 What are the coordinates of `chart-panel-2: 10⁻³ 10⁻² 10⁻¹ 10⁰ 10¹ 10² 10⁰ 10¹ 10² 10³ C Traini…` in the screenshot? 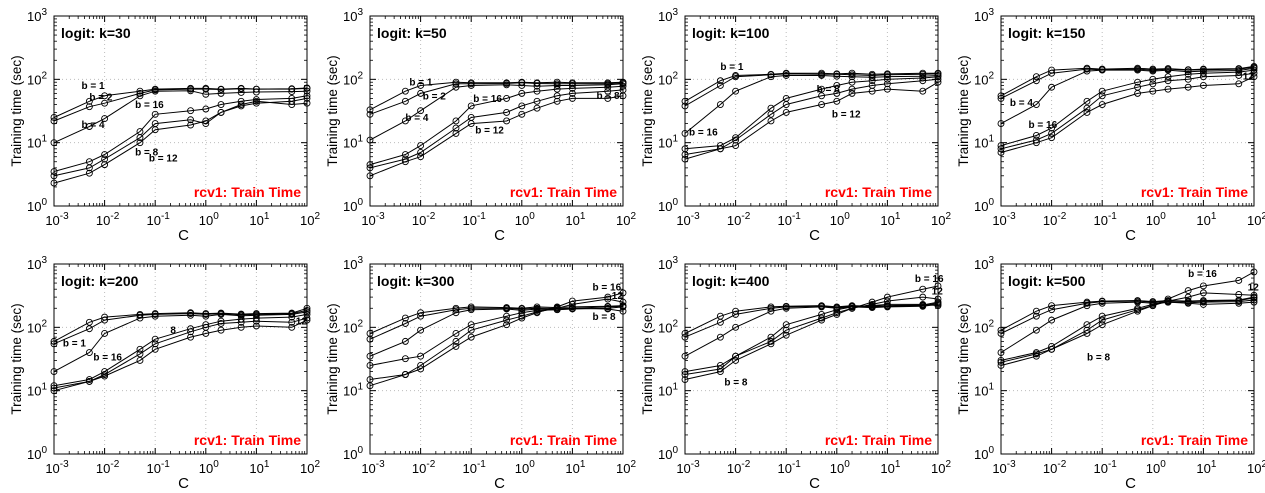 It's located at (480, 125).